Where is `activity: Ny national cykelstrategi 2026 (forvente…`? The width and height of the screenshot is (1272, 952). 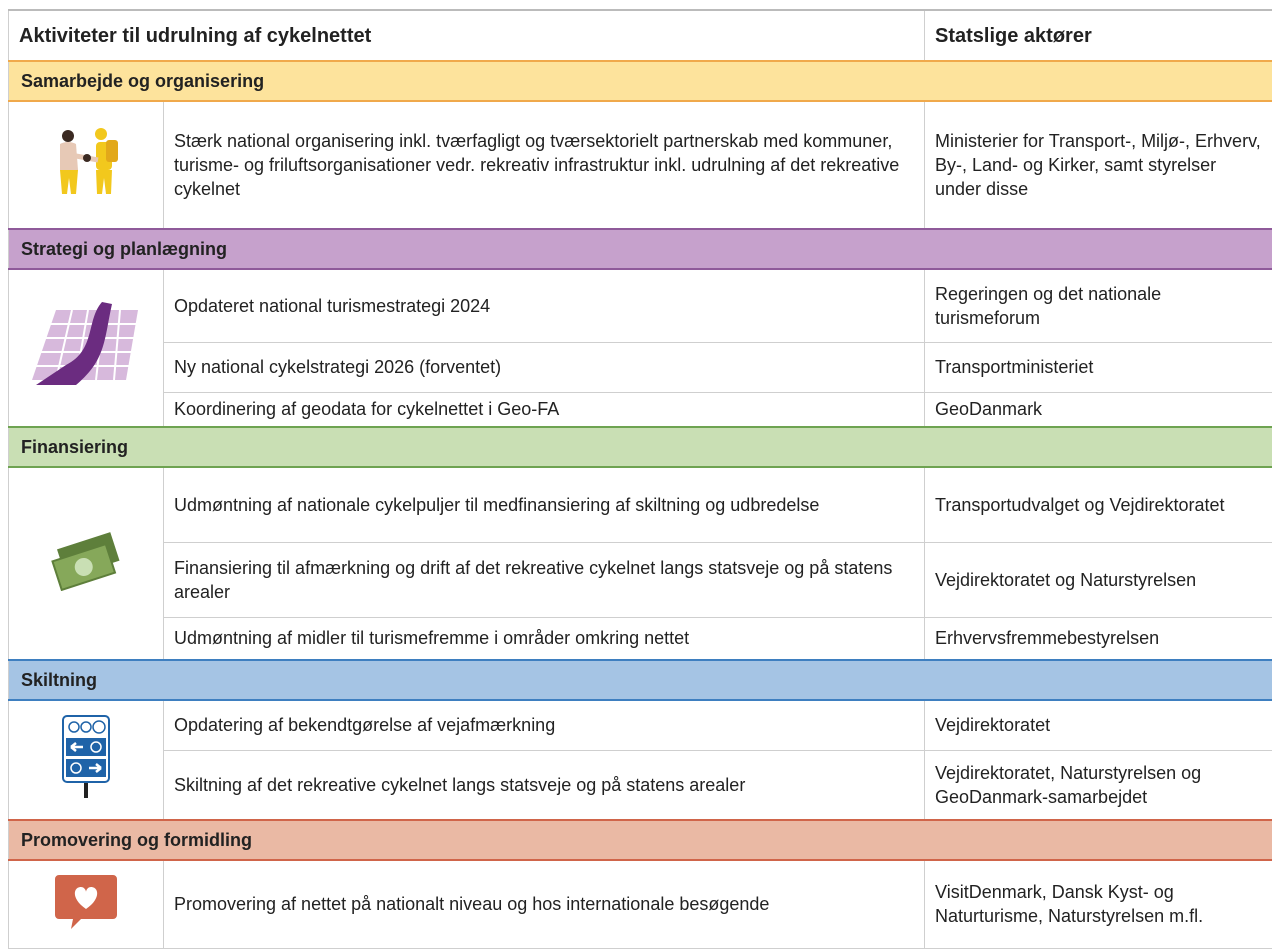 activity: Ny national cykelstrategi 2026 (forvente… is located at coordinates (544, 367).